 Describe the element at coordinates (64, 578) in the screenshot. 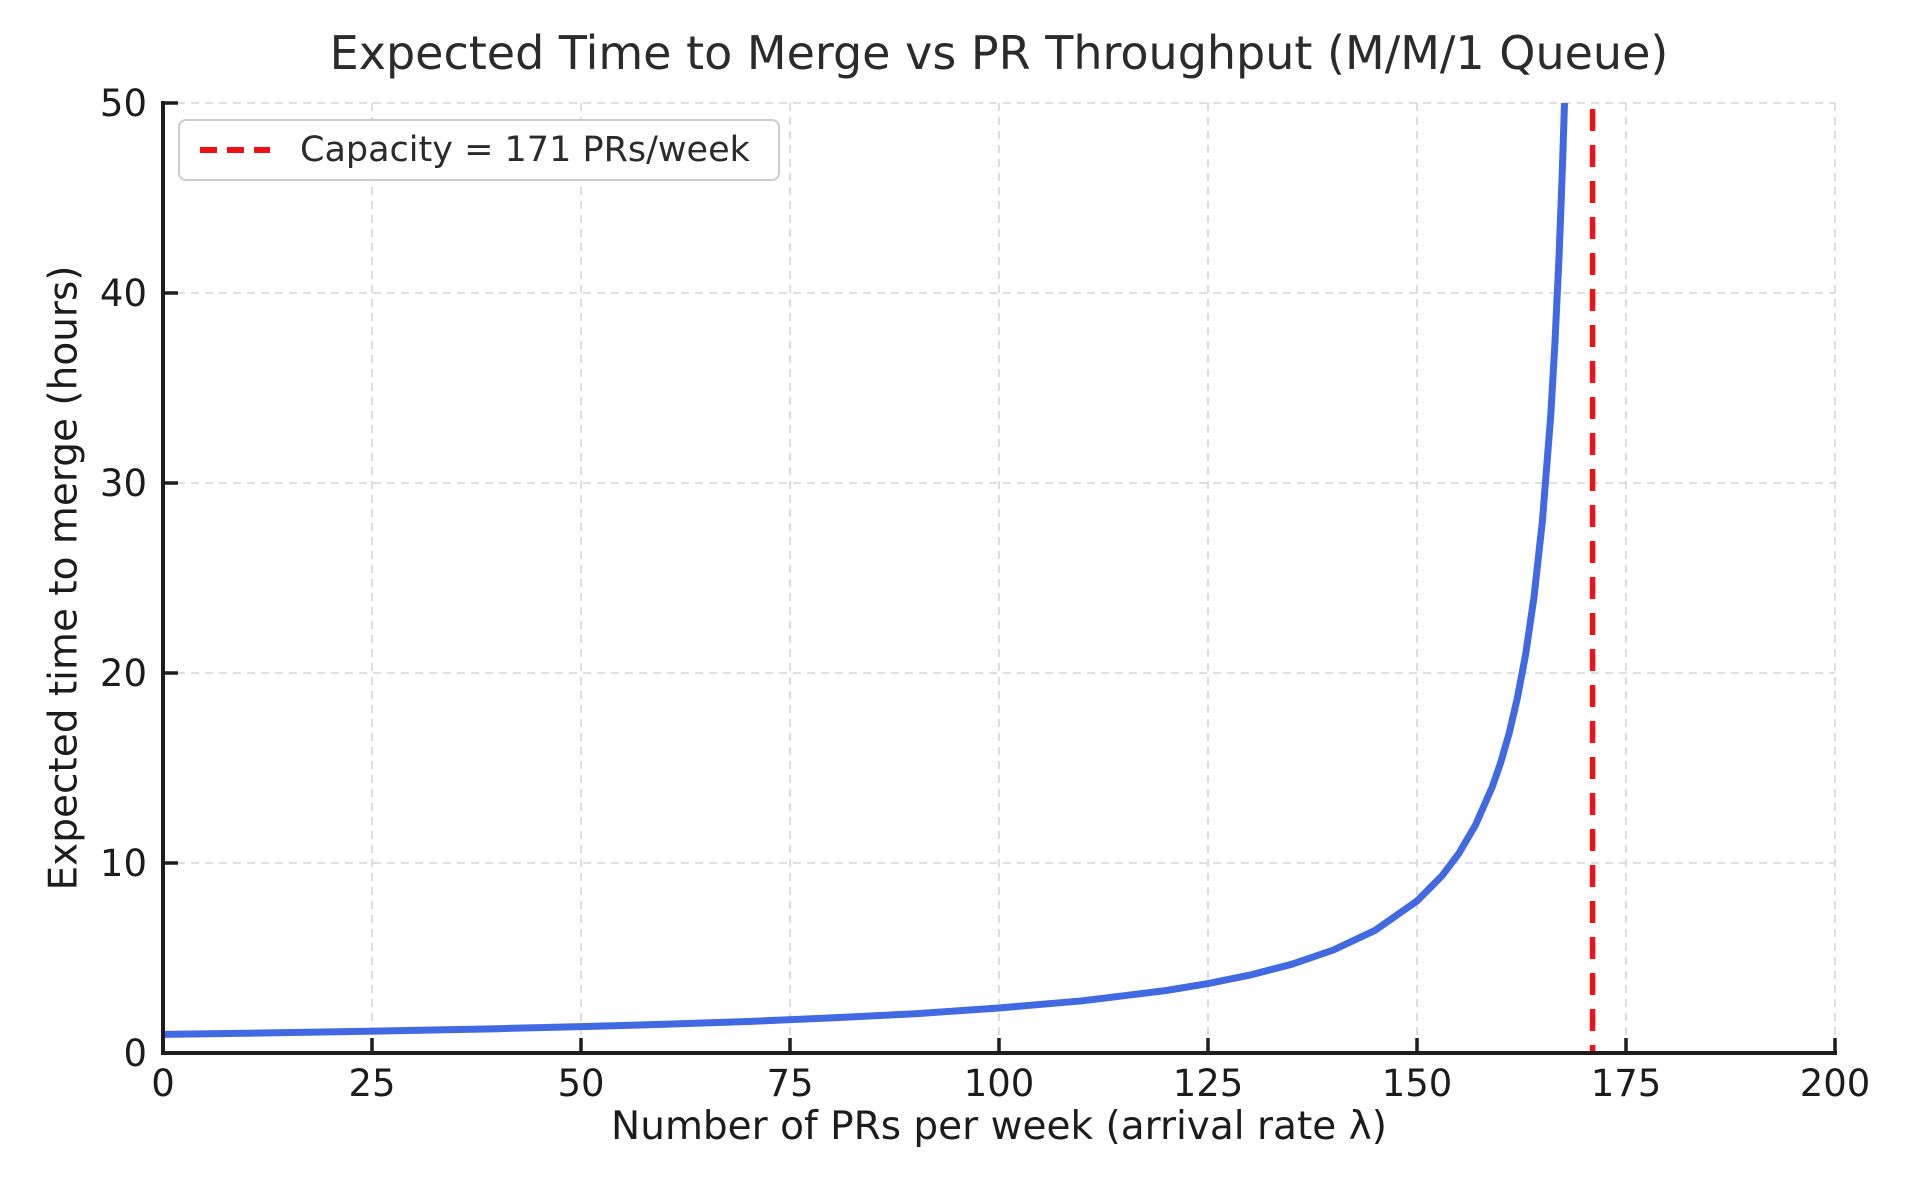

I see `y-axis-label: Expected time to merge (hours)` at that location.